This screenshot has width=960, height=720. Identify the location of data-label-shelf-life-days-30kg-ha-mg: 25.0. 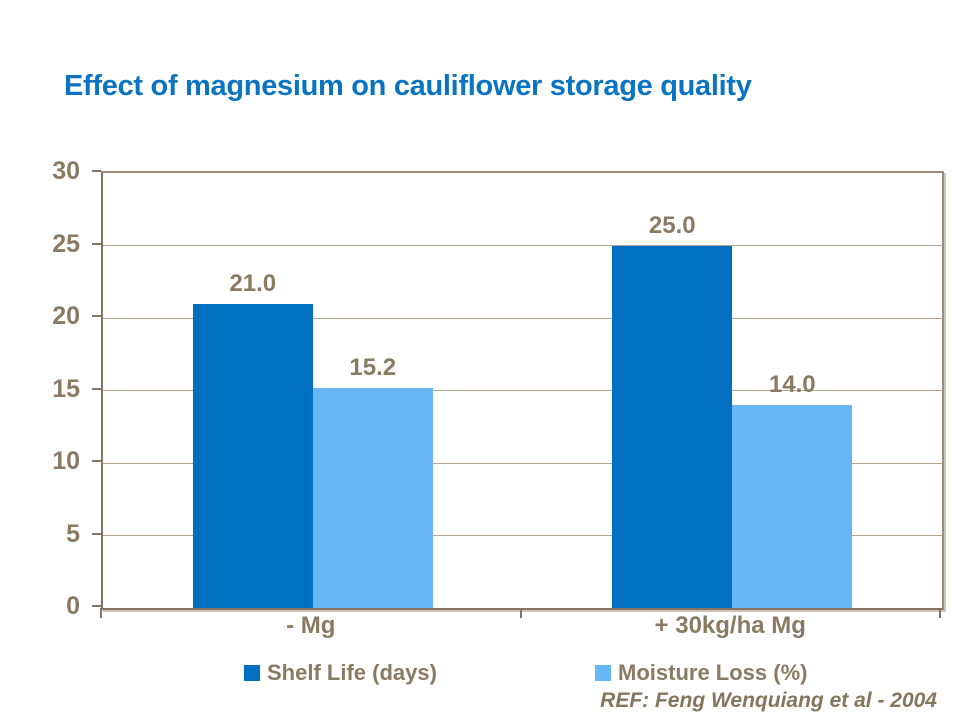
(672, 225).